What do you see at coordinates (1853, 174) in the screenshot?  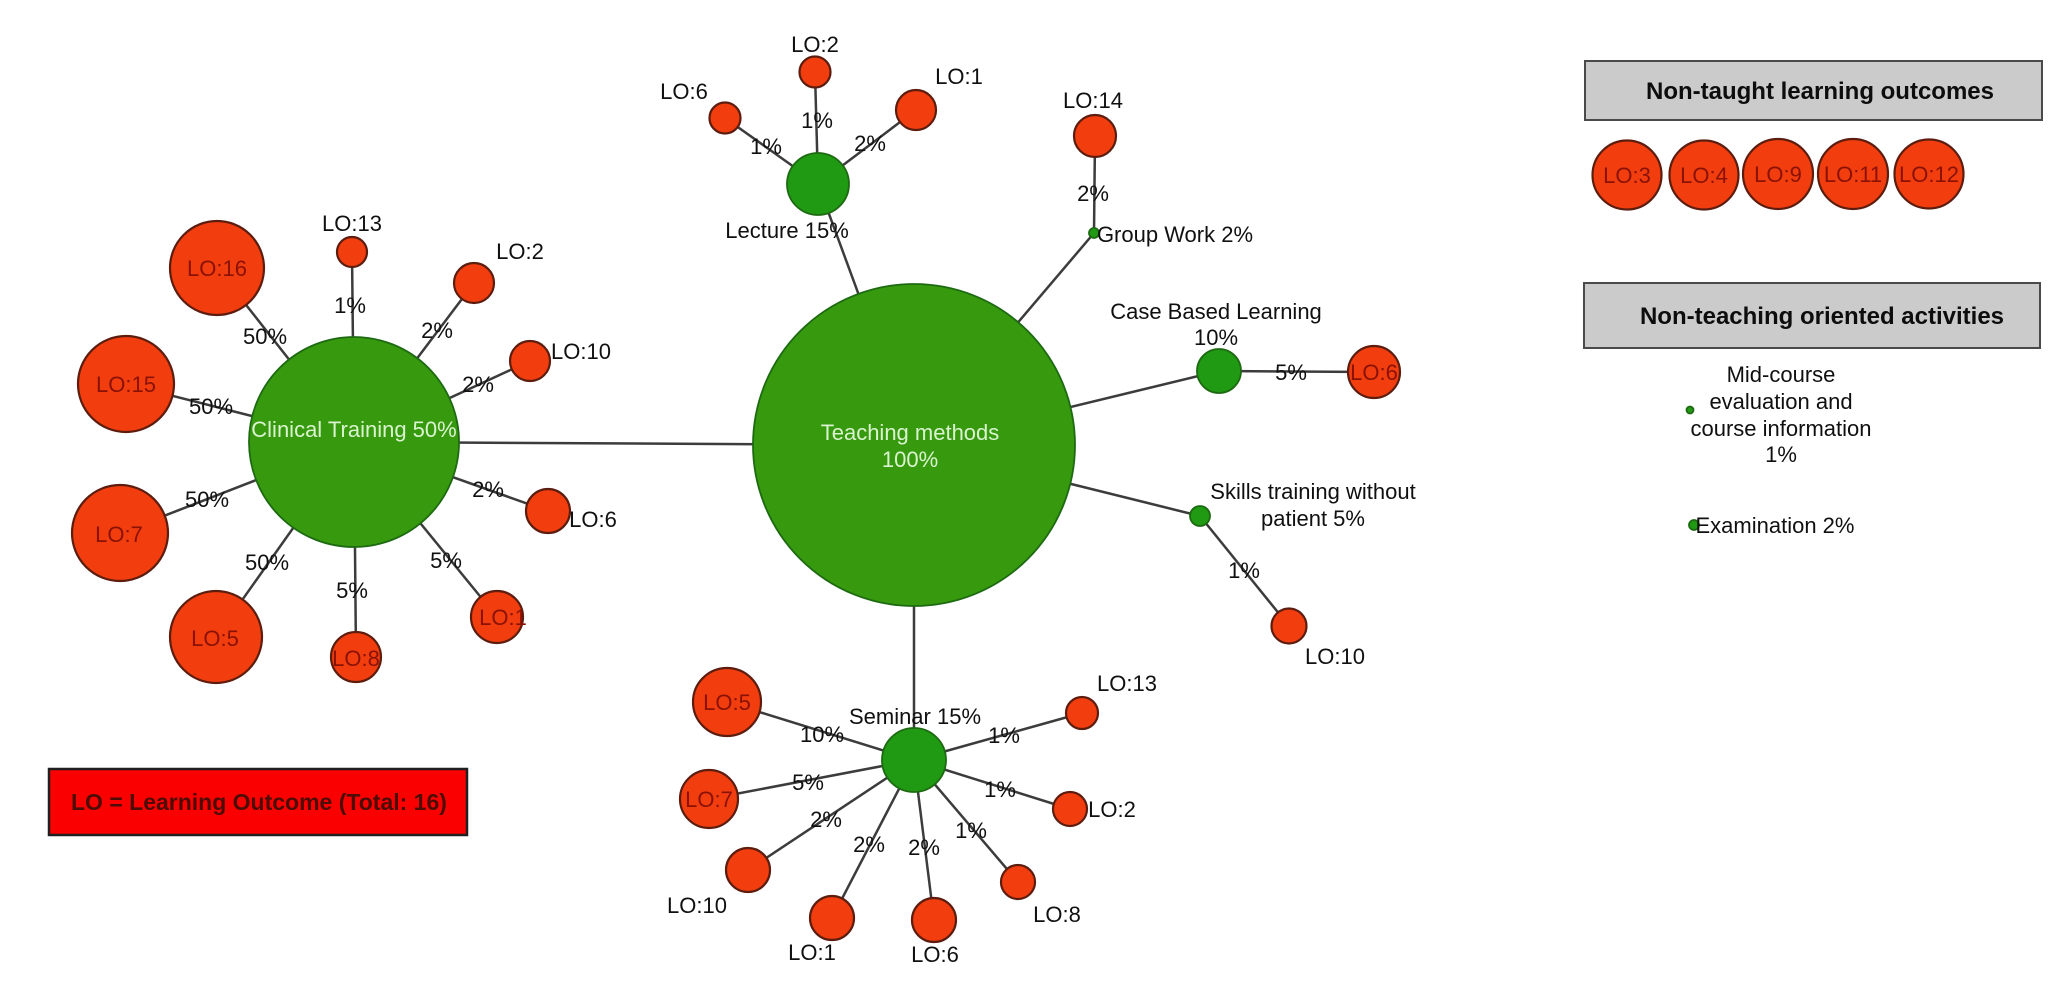 I see `svg-text: LO:11` at bounding box center [1853, 174].